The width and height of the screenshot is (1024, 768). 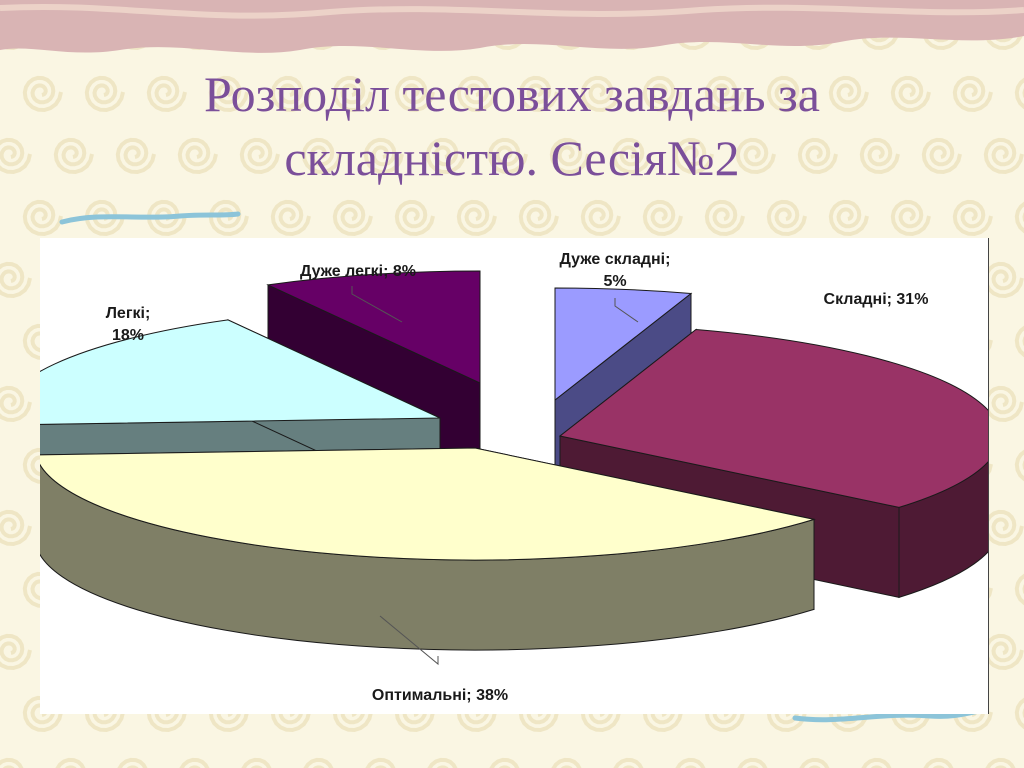 What do you see at coordinates (512, 11) in the screenshot?
I see `top-band-highlight` at bounding box center [512, 11].